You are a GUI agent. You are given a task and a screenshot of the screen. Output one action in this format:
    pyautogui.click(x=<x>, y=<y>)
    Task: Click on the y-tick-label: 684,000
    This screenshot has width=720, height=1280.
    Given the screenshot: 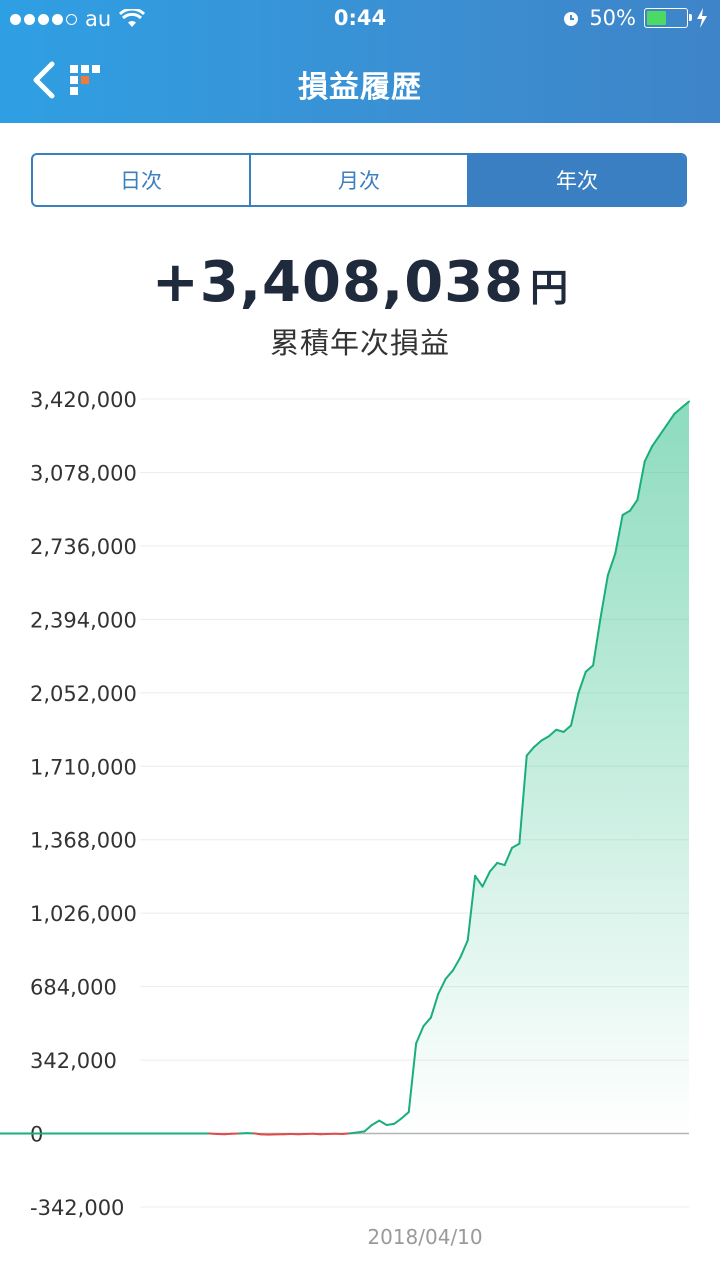 What is the action you would take?
    pyautogui.click(x=73, y=988)
    